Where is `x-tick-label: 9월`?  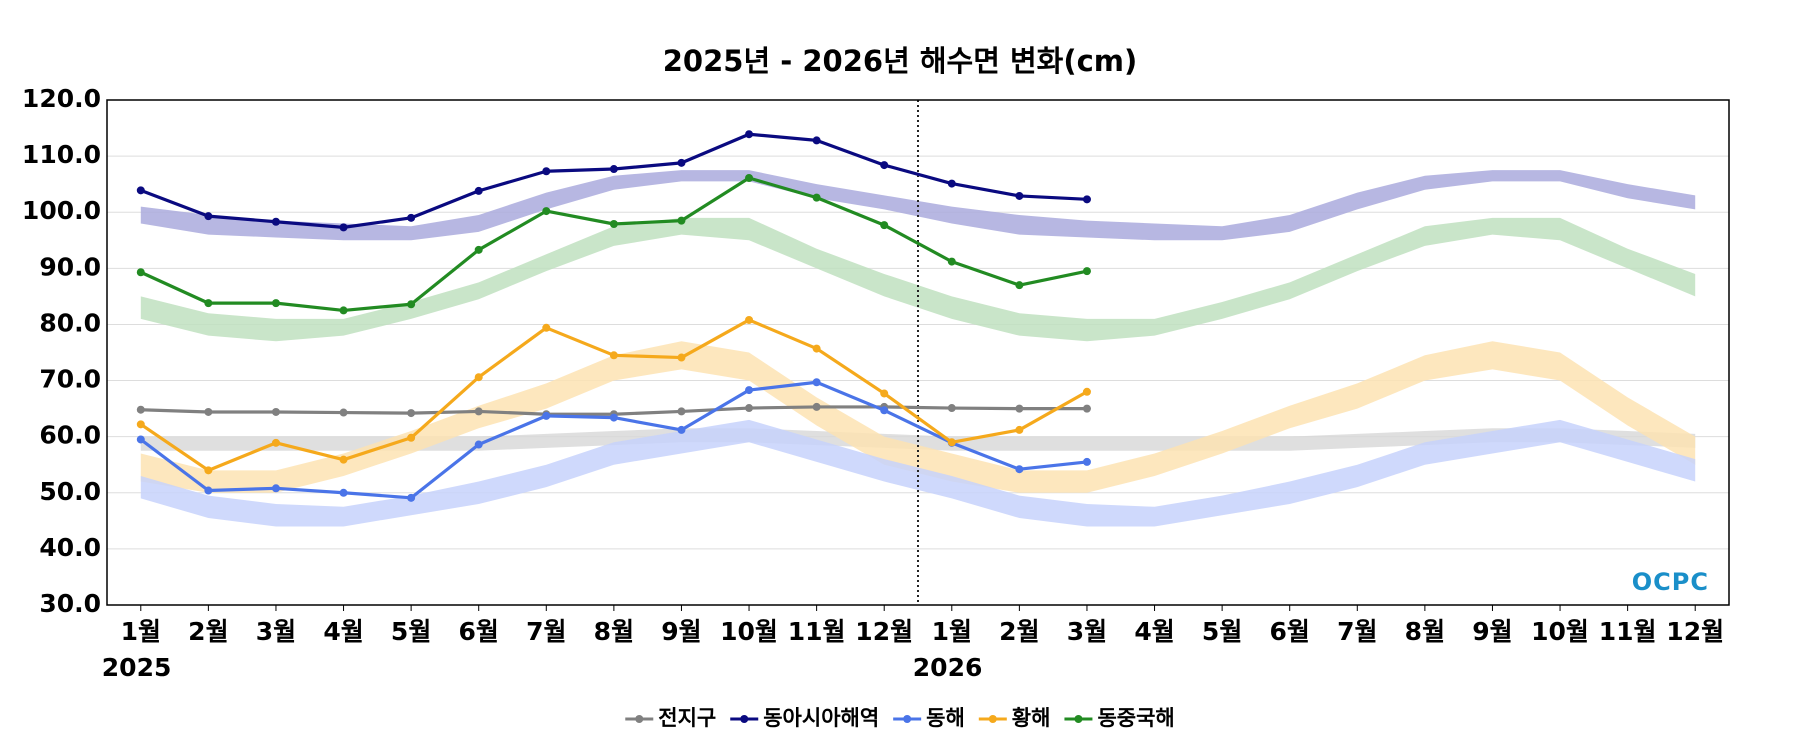
x-tick-label: 9월 is located at coordinates (1492, 631).